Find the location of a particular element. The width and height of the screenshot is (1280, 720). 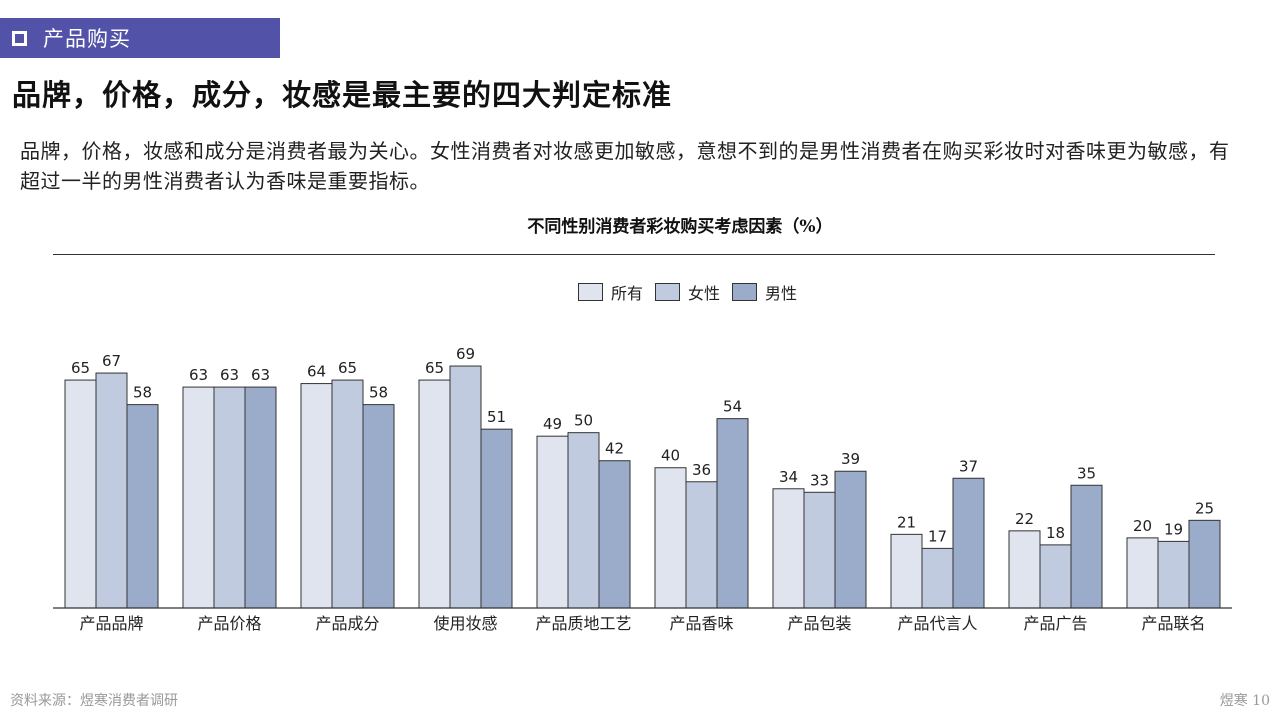

x-tick-label-8: 产品代言人 is located at coordinates (937, 623).